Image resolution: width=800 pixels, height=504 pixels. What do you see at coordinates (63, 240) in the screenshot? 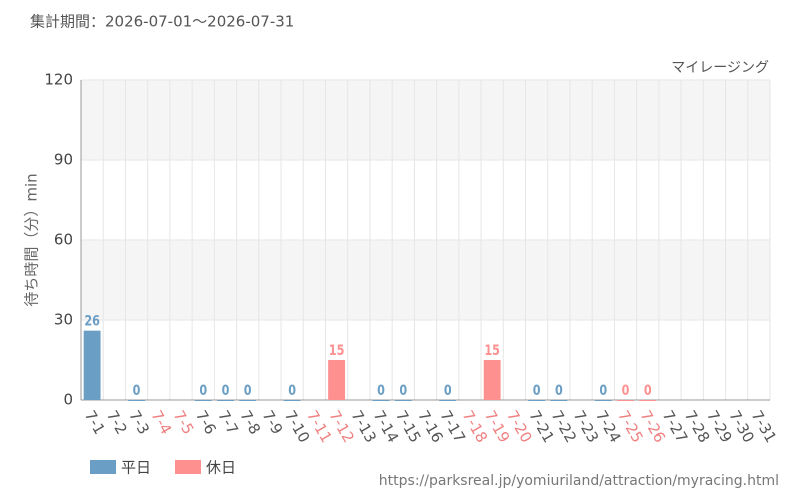
I see `y-tick-label: 60` at bounding box center [63, 240].